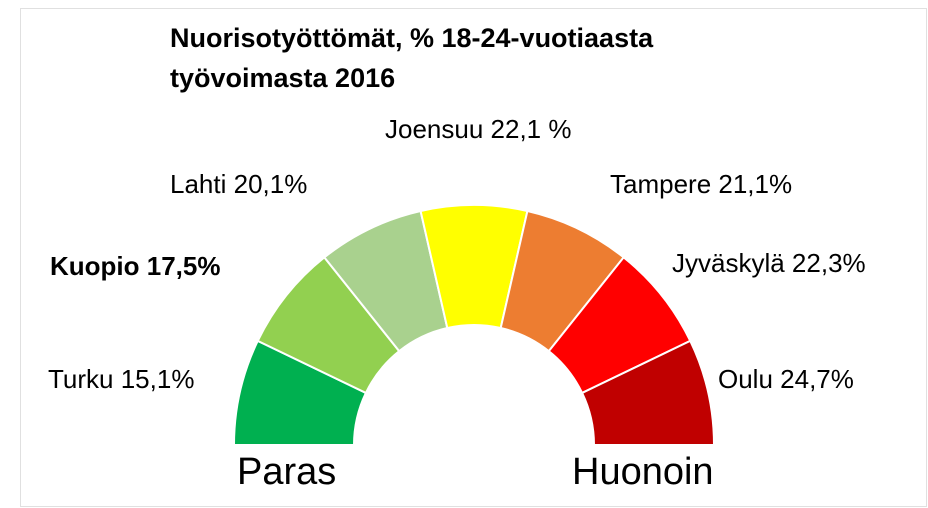 This screenshot has width=928, height=508. I want to click on segment-label: Lahti 20,1%, so click(238, 184).